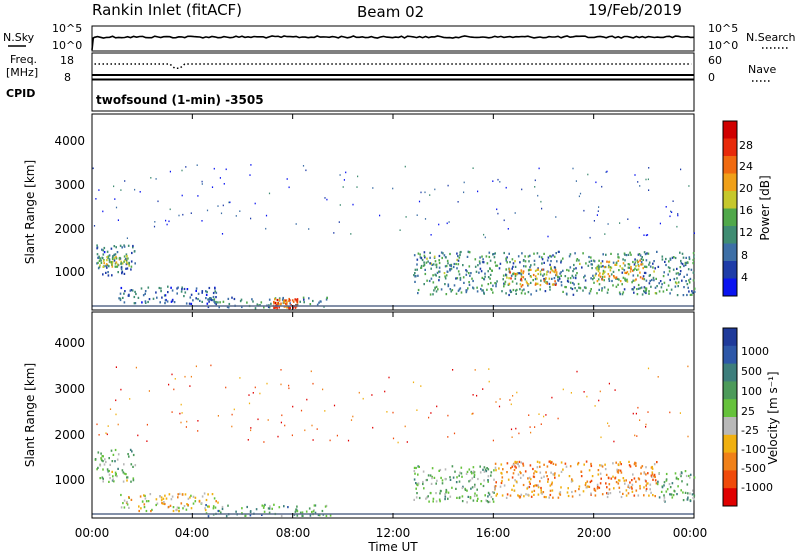 The height and width of the screenshot is (554, 800). I want to click on xtick-0400: 04:00, so click(192, 533).